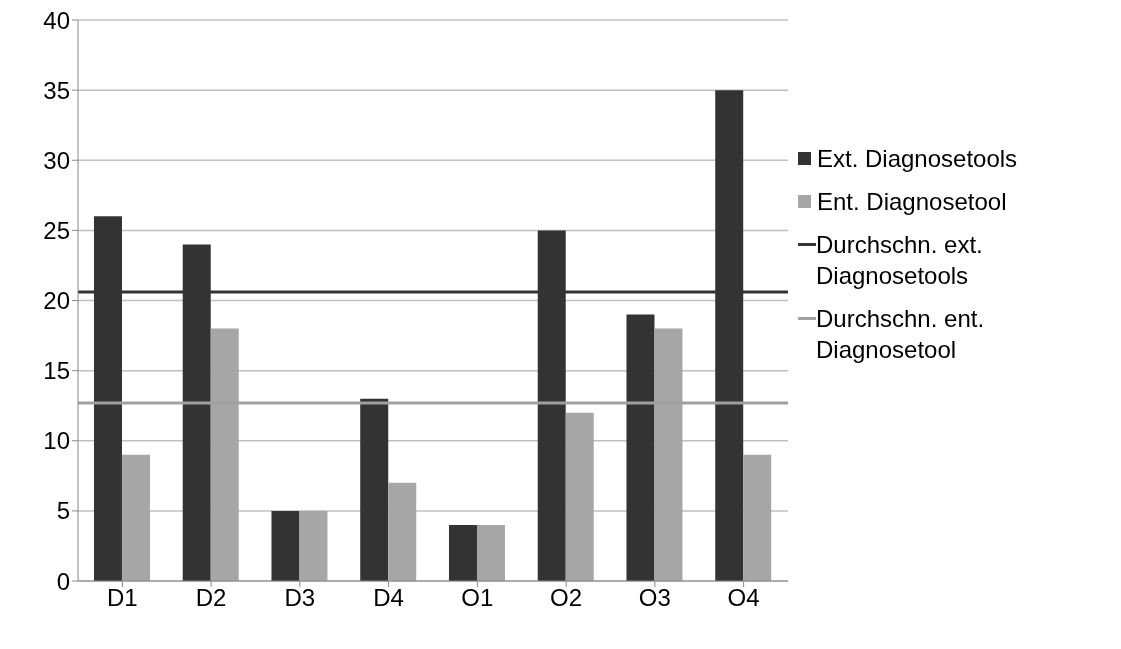 This screenshot has height=649, width=1121. I want to click on legend-label: Durchschn. ext. Diagnosetools, so click(900, 260).